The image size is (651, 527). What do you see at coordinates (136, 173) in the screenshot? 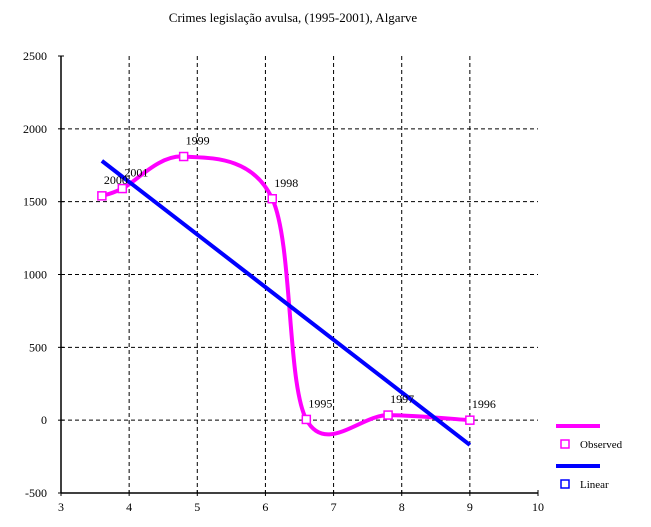
I see `point-label: 2001` at bounding box center [136, 173].